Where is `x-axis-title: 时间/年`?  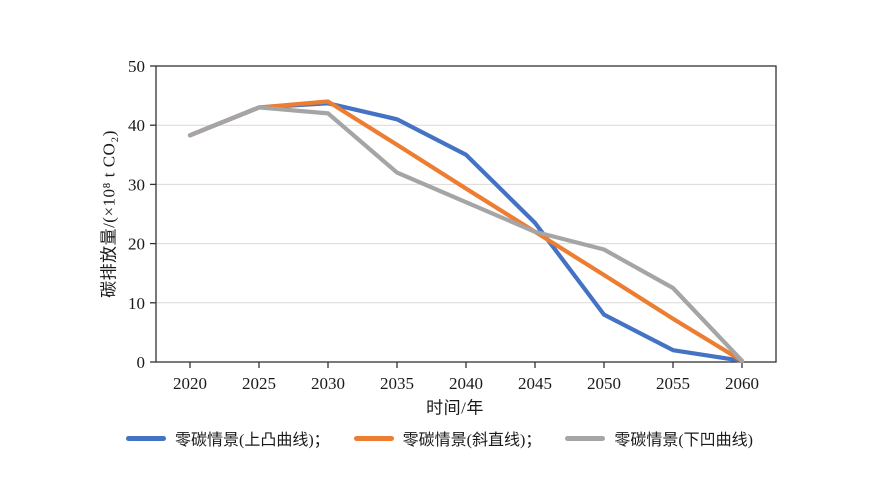 x-axis-title: 时间/年 is located at coordinates (455, 408).